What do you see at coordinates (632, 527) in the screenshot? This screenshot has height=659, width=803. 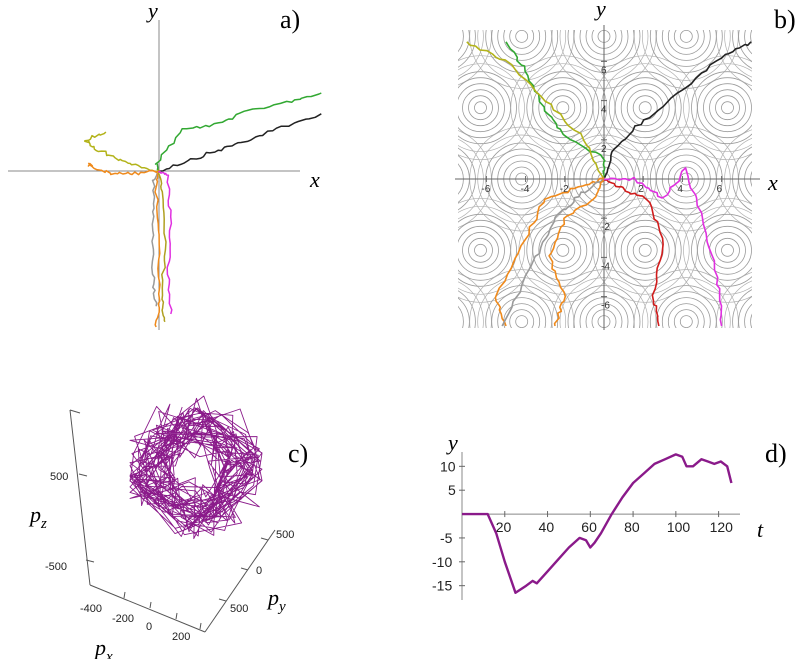 I see `panel-d-x-tick-label: 80` at bounding box center [632, 527].